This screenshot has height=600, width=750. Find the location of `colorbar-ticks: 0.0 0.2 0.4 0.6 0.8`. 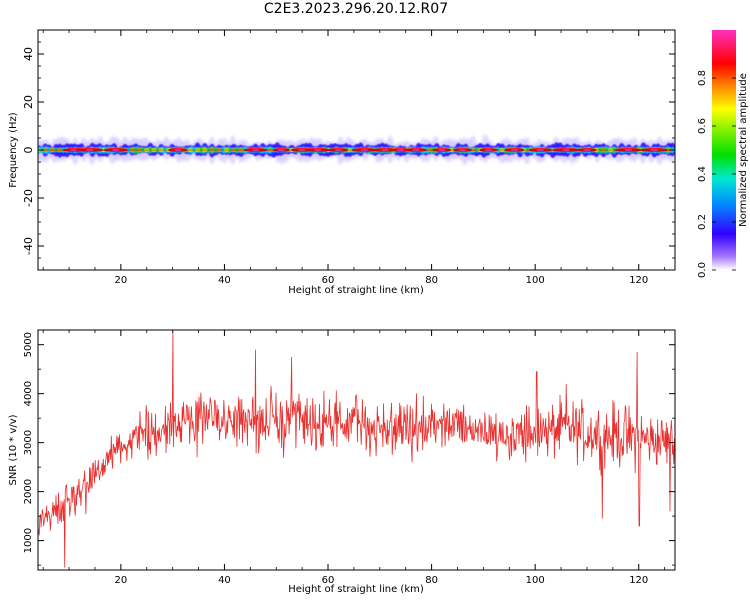

colorbar-ticks: 0.0 0.2 0.4 0.6 0.8 is located at coordinates (716, 174).